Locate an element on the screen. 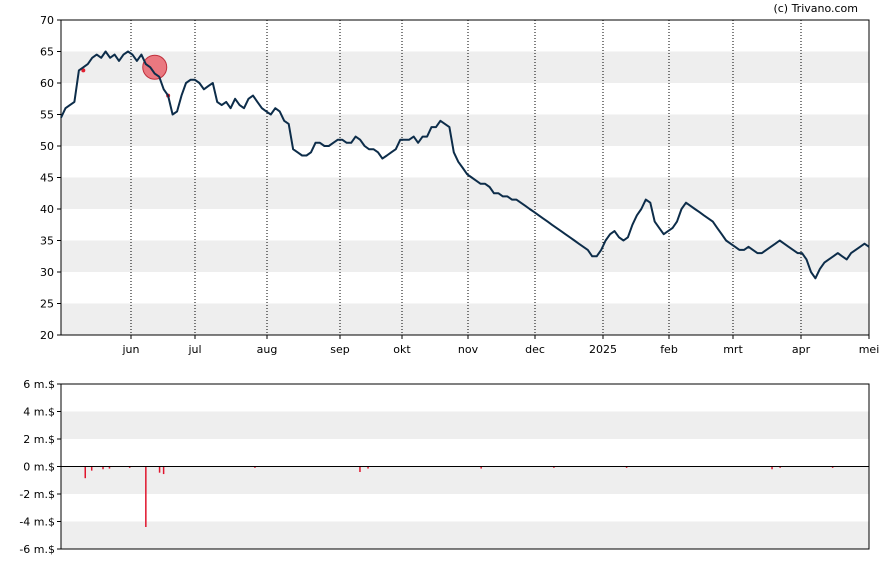  price-y-axis: 20 25 30 35 40 45 50 55 60 65 70 is located at coordinates (50, 178).